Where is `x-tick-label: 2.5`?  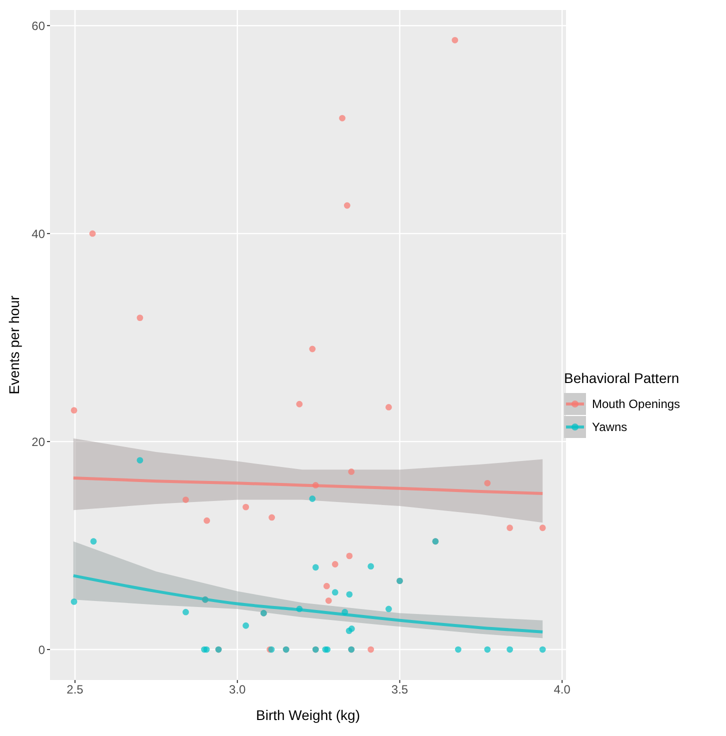 x-tick-label: 2.5 is located at coordinates (75, 689).